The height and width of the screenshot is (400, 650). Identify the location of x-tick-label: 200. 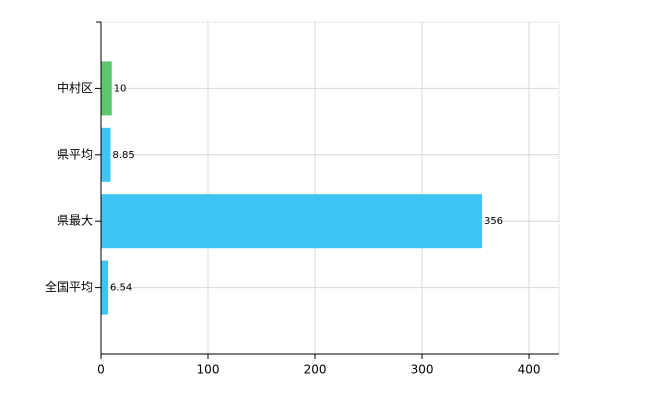
(315, 370).